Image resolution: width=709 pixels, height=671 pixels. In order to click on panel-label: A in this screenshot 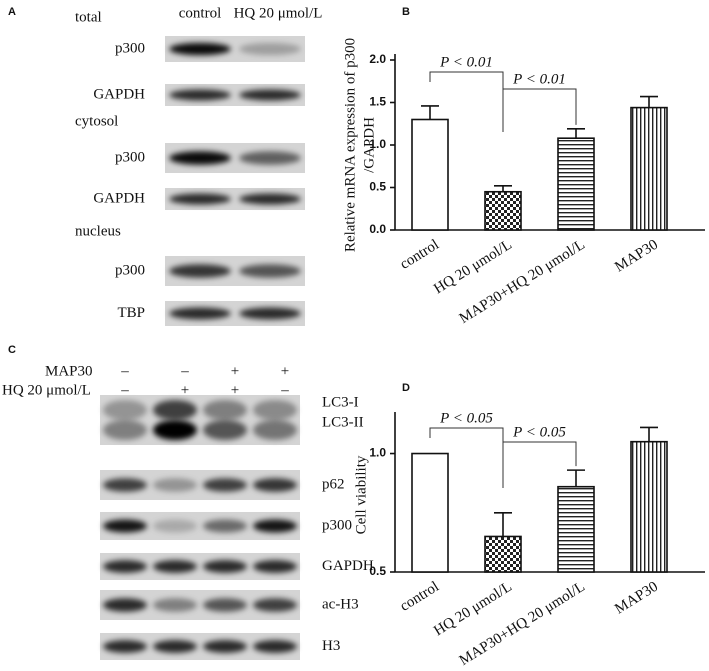, I will do `click(12, 12)`.